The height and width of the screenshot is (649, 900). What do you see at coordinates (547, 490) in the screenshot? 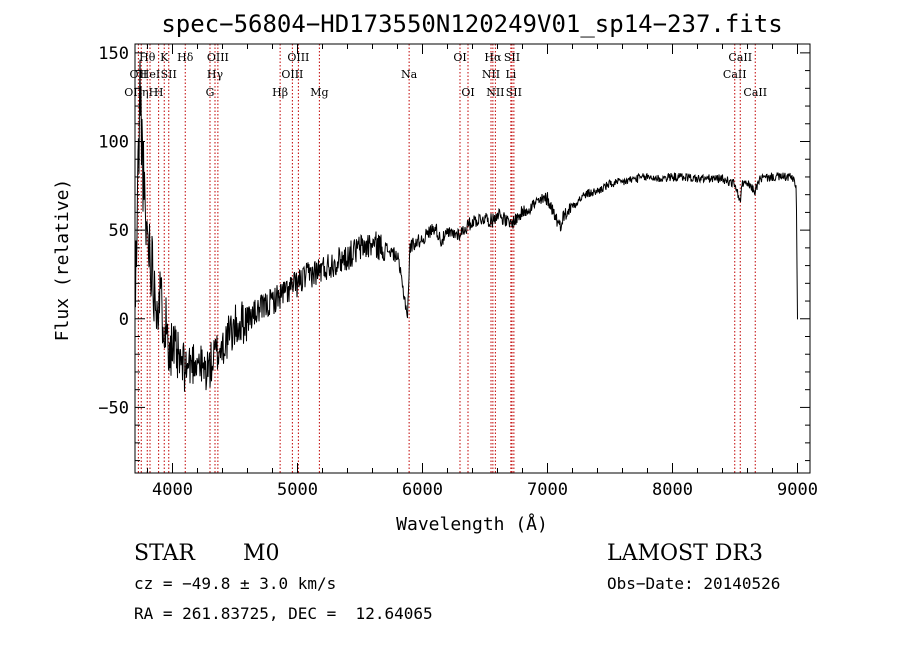
I see `x-tick-label: 7000` at bounding box center [547, 490].